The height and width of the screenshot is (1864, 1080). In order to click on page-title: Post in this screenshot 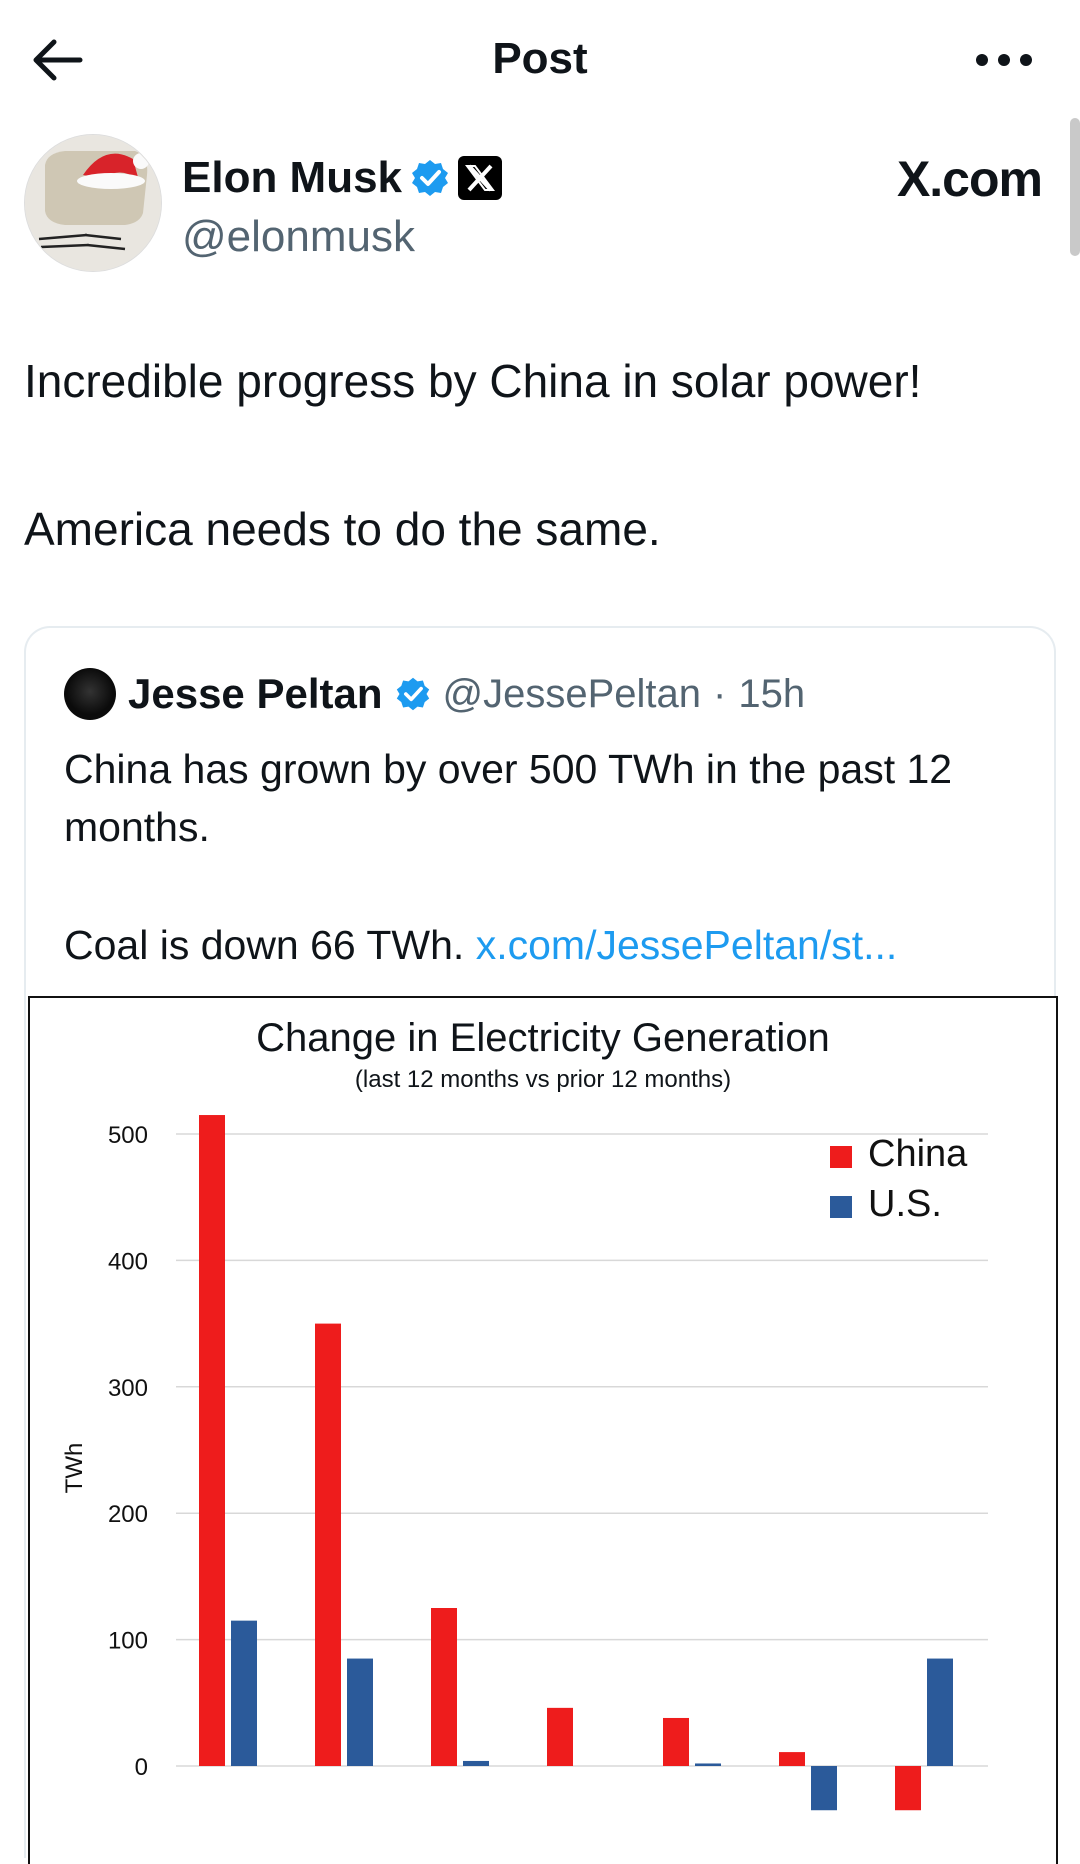, I will do `click(540, 58)`.